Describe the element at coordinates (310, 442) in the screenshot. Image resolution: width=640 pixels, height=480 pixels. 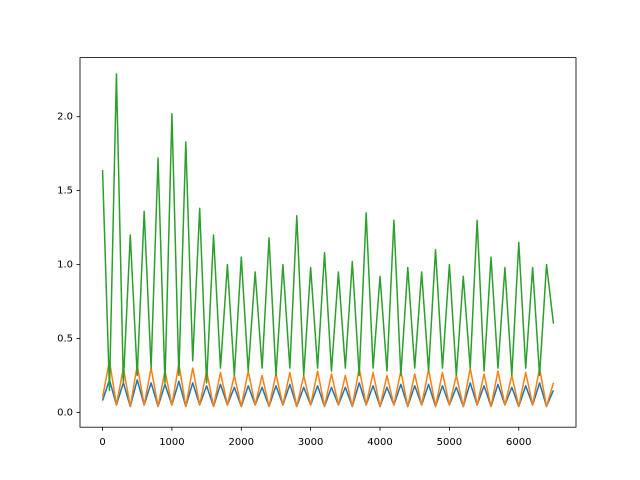
I see `x-tick-label: 3000` at that location.